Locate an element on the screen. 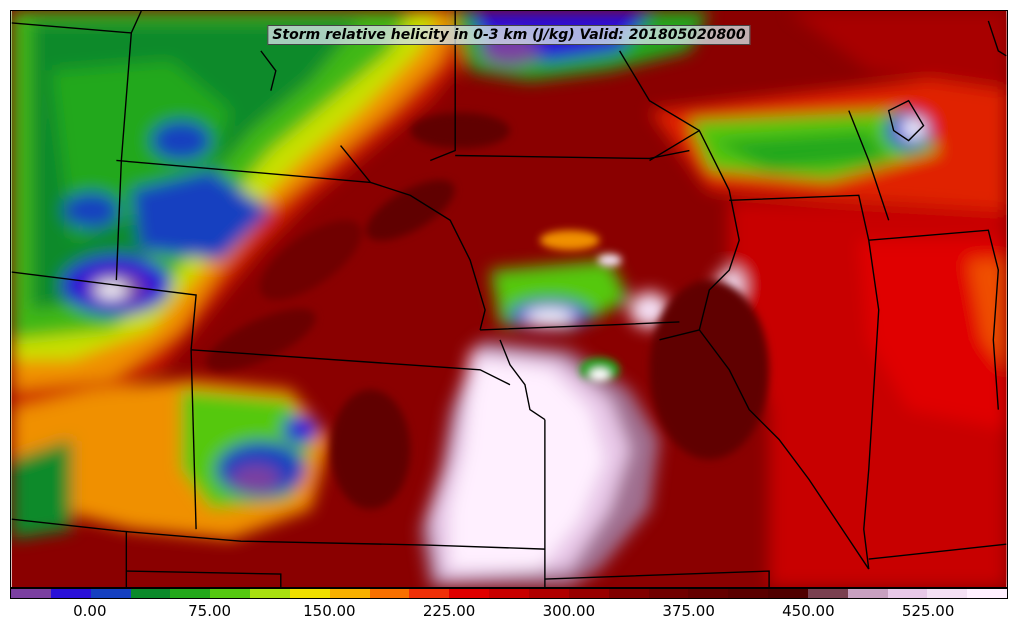 The width and height of the screenshot is (1018, 633). colorbar-tick-label: 450.00 is located at coordinates (808, 611).